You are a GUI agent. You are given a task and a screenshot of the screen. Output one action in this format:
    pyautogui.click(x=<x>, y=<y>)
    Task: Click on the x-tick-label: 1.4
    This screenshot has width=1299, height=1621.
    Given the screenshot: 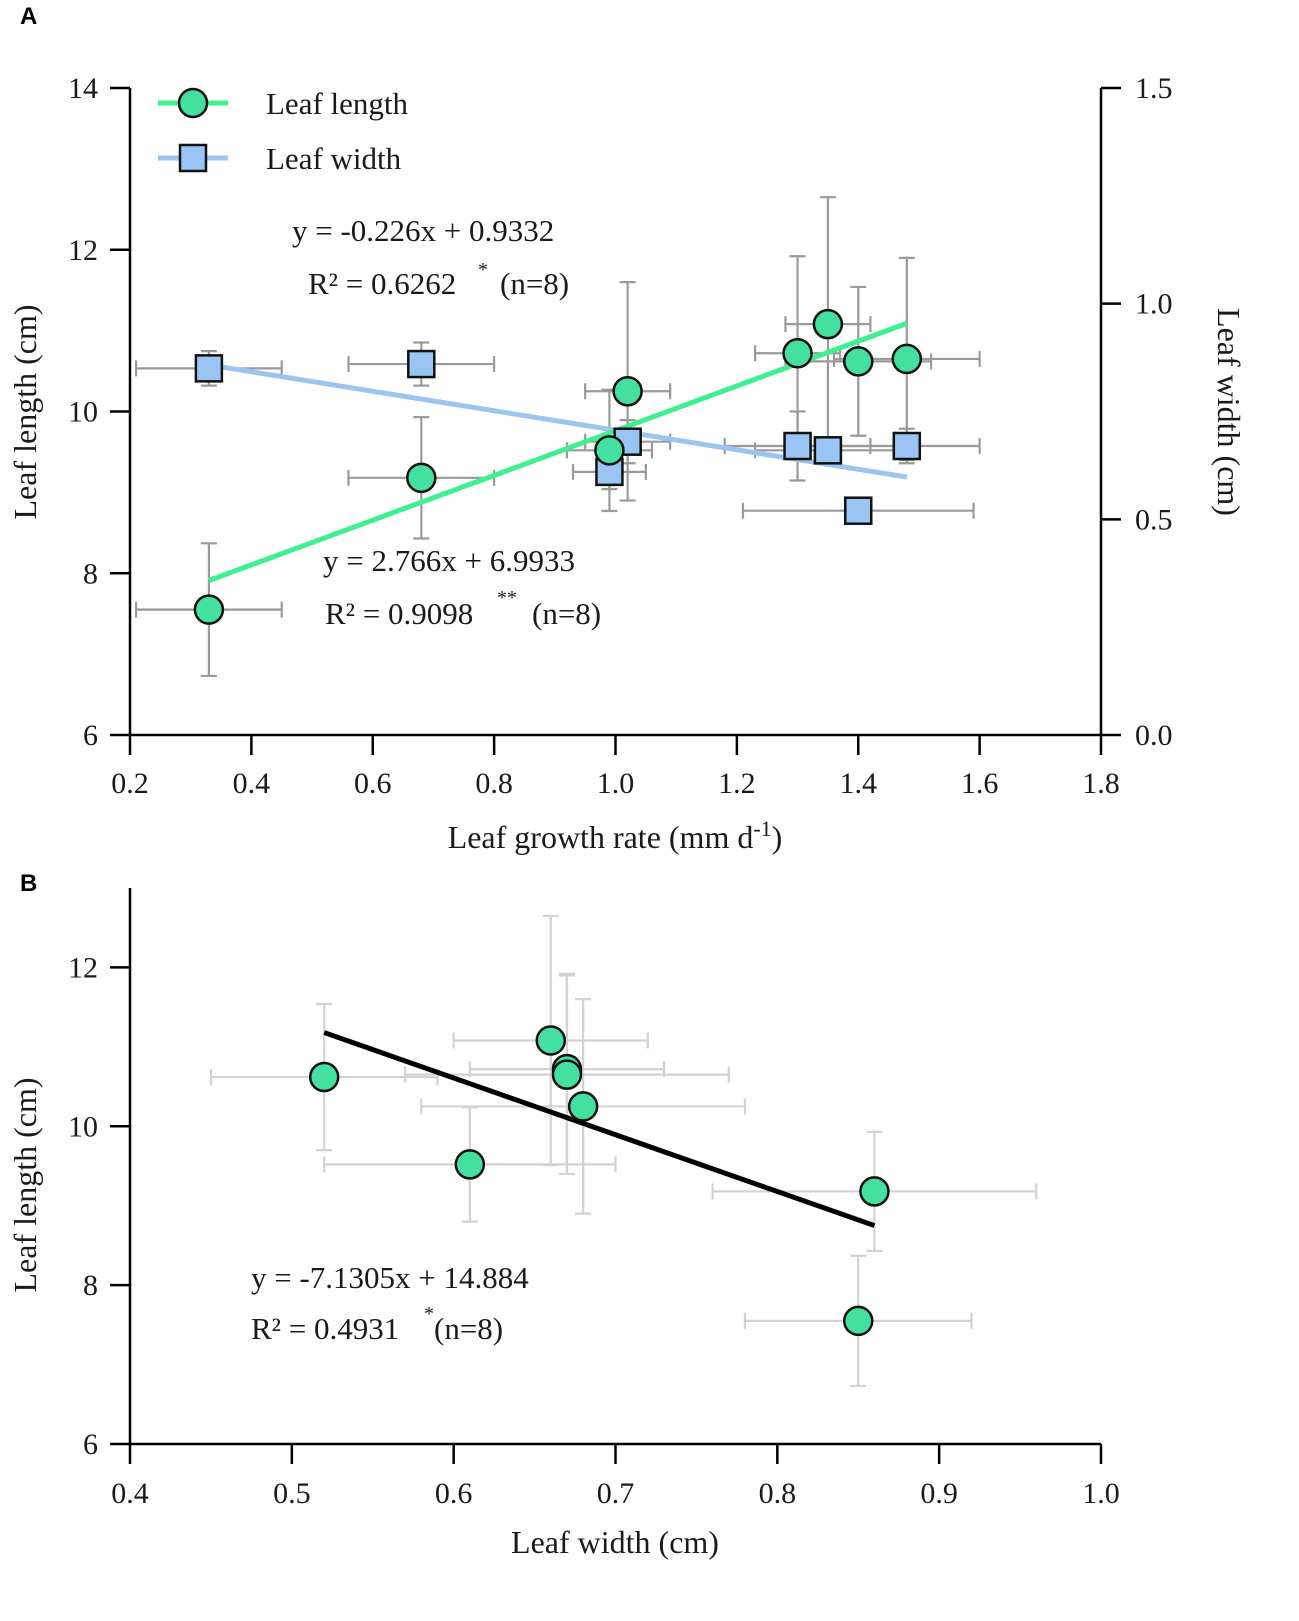 What is the action you would take?
    pyautogui.click(x=859, y=783)
    